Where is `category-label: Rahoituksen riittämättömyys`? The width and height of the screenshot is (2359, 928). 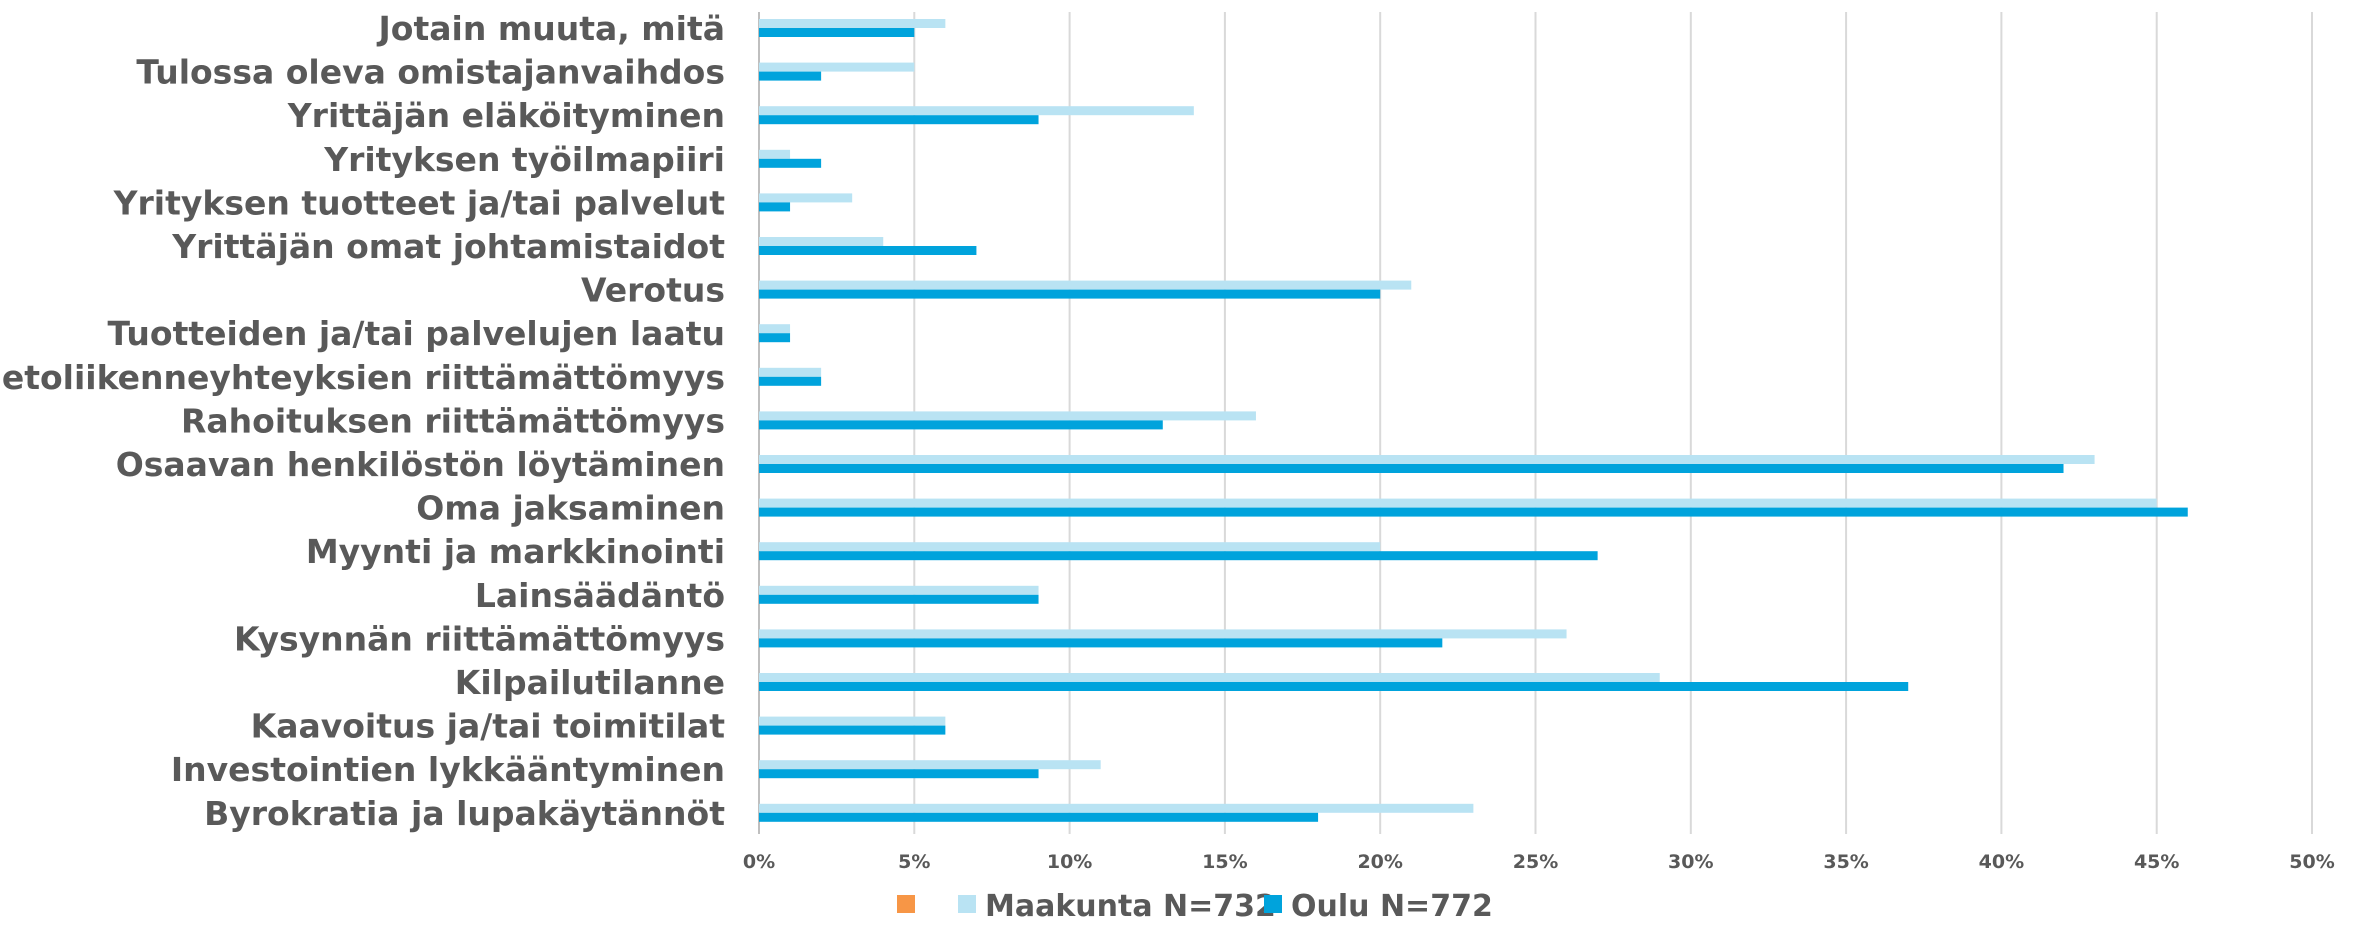
category-label: Rahoituksen riittämättömyys is located at coordinates (453, 420).